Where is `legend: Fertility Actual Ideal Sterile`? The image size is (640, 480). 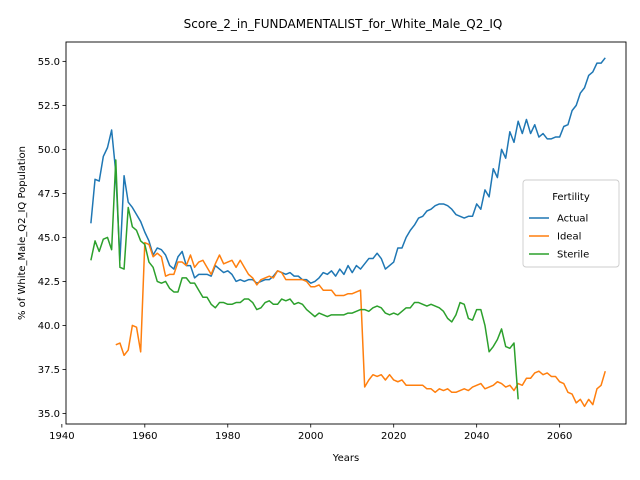
legend: Fertility Actual Ideal Sterile is located at coordinates (571, 223).